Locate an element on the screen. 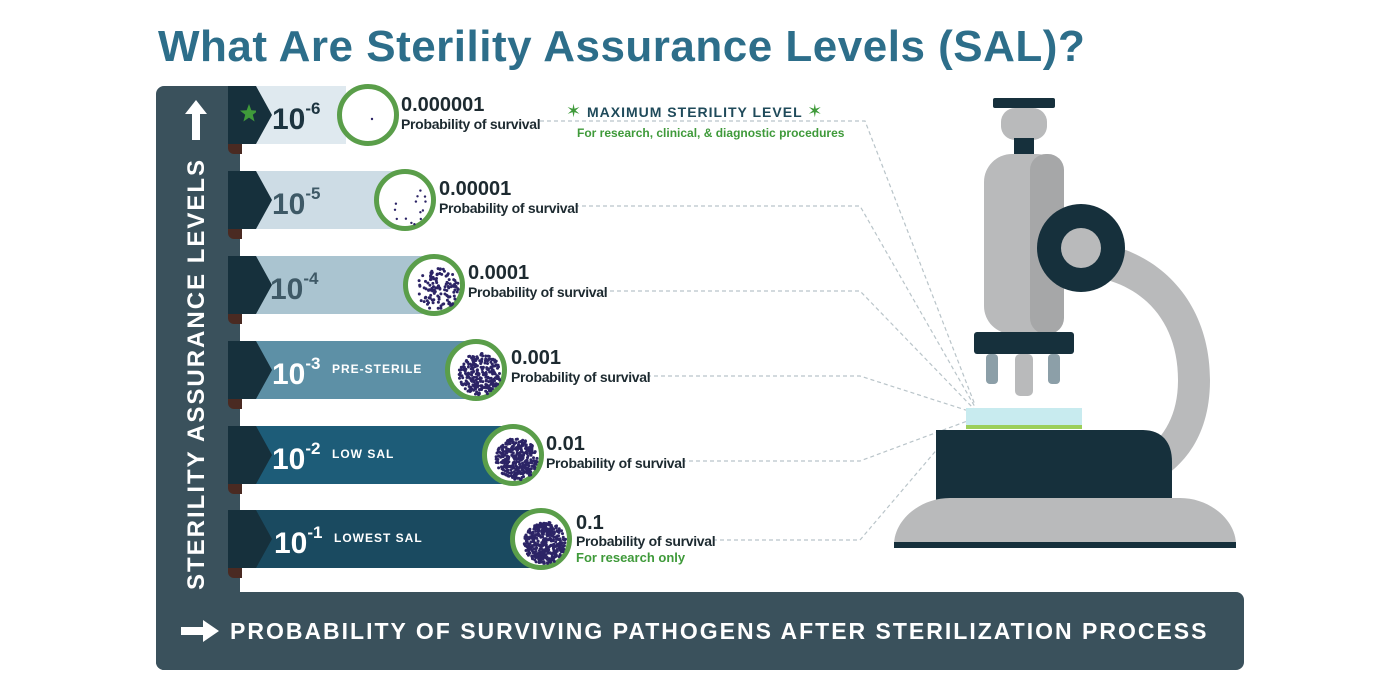 This screenshot has height=700, width=1400. sal-base: 10 is located at coordinates (289, 459).